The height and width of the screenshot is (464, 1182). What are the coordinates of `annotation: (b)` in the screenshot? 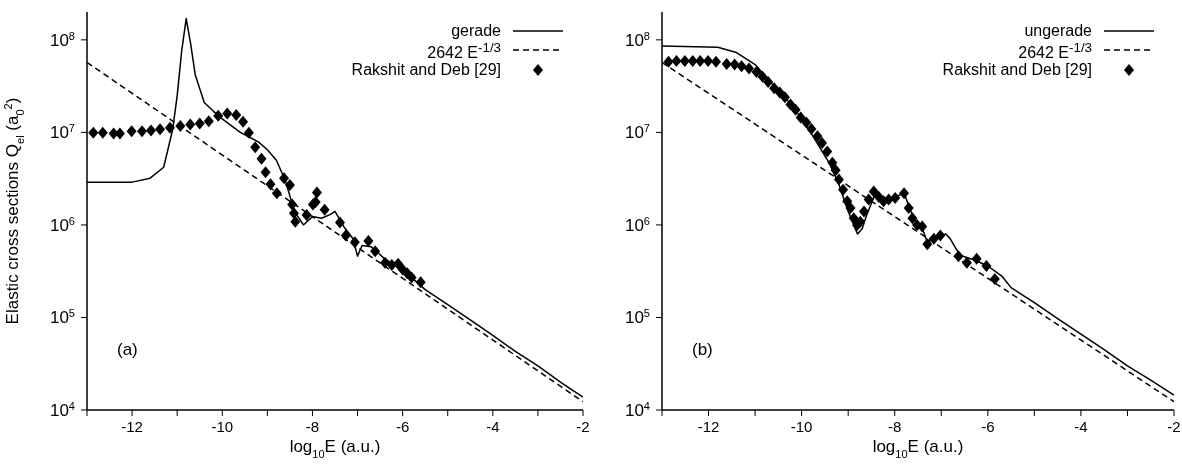 It's located at (702, 350).